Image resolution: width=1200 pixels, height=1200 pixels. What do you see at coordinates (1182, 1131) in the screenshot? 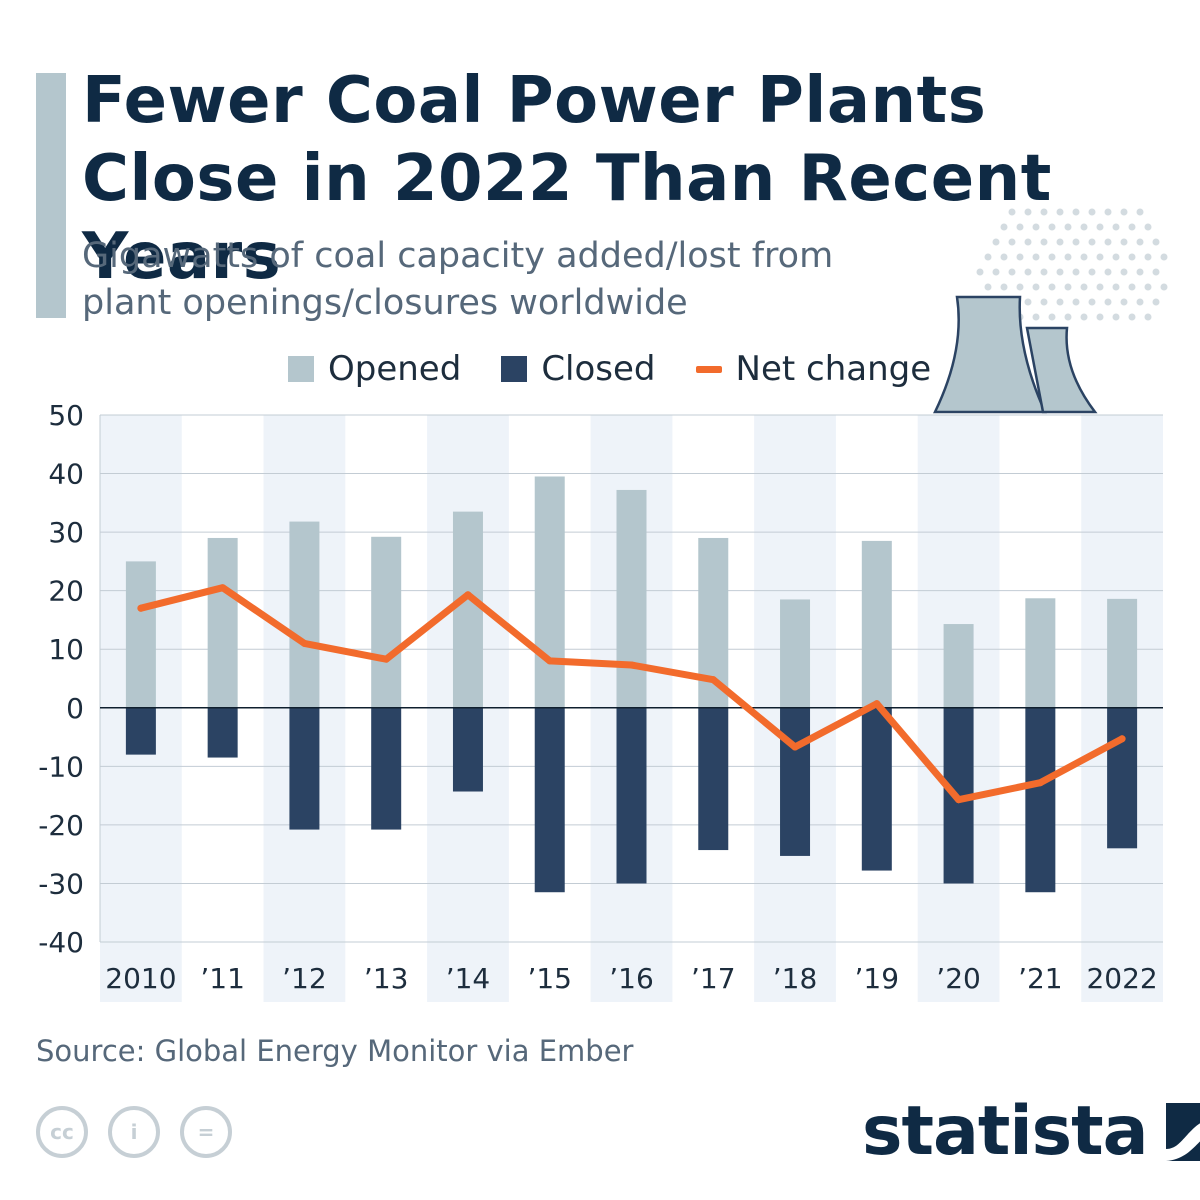
I see `statista-logo-icon` at bounding box center [1182, 1131].